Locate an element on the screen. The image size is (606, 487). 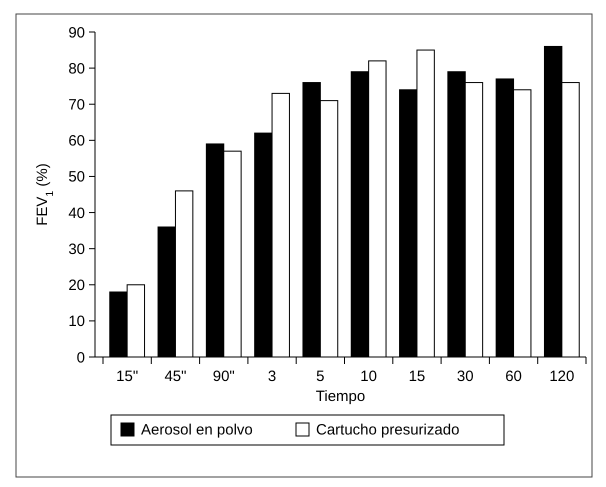
y-tick-label: 10 is located at coordinates (76, 321).